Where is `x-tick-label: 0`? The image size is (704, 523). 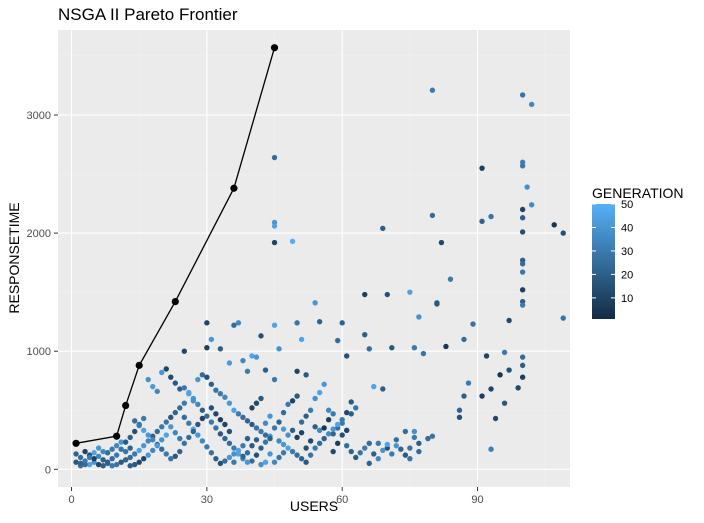
x-tick-label: 0 is located at coordinates (71, 500).